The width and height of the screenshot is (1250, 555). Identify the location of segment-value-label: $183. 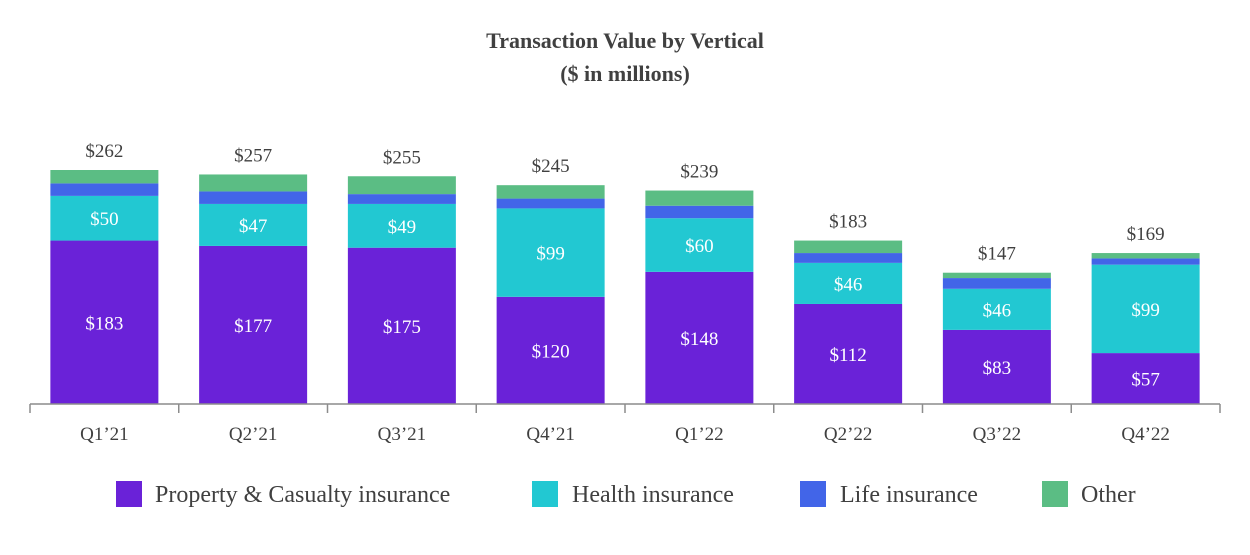
(104, 323).